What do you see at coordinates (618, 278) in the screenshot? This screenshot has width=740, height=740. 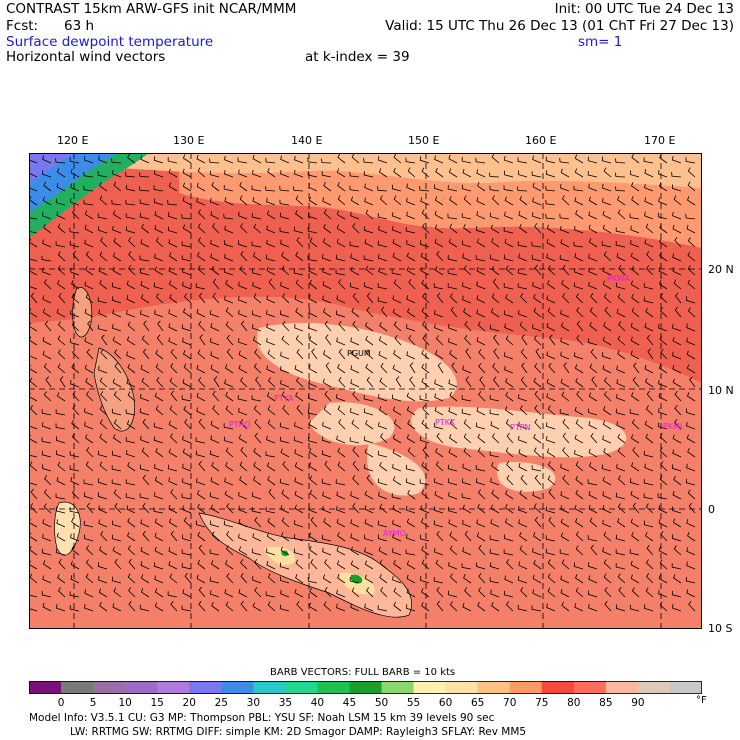 I see `station-pkwa: PKWA` at bounding box center [618, 278].